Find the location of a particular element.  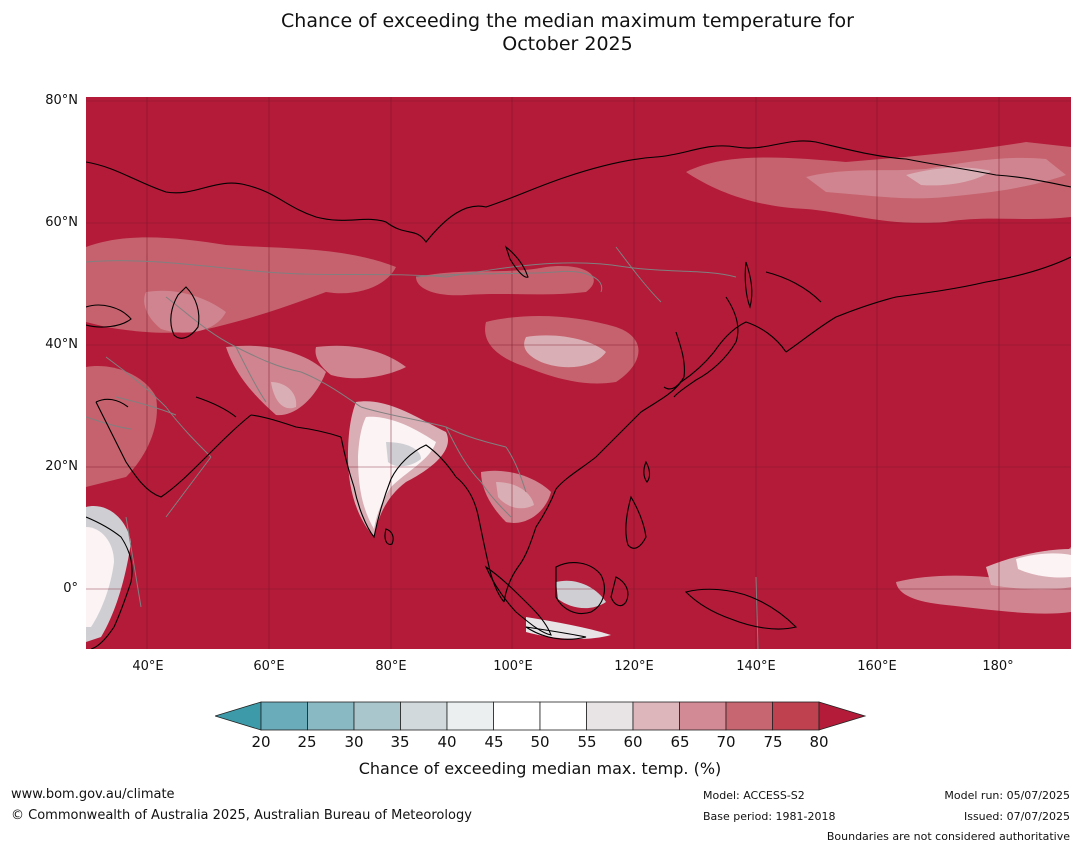

shading-mongolia is located at coordinates (505, 281).